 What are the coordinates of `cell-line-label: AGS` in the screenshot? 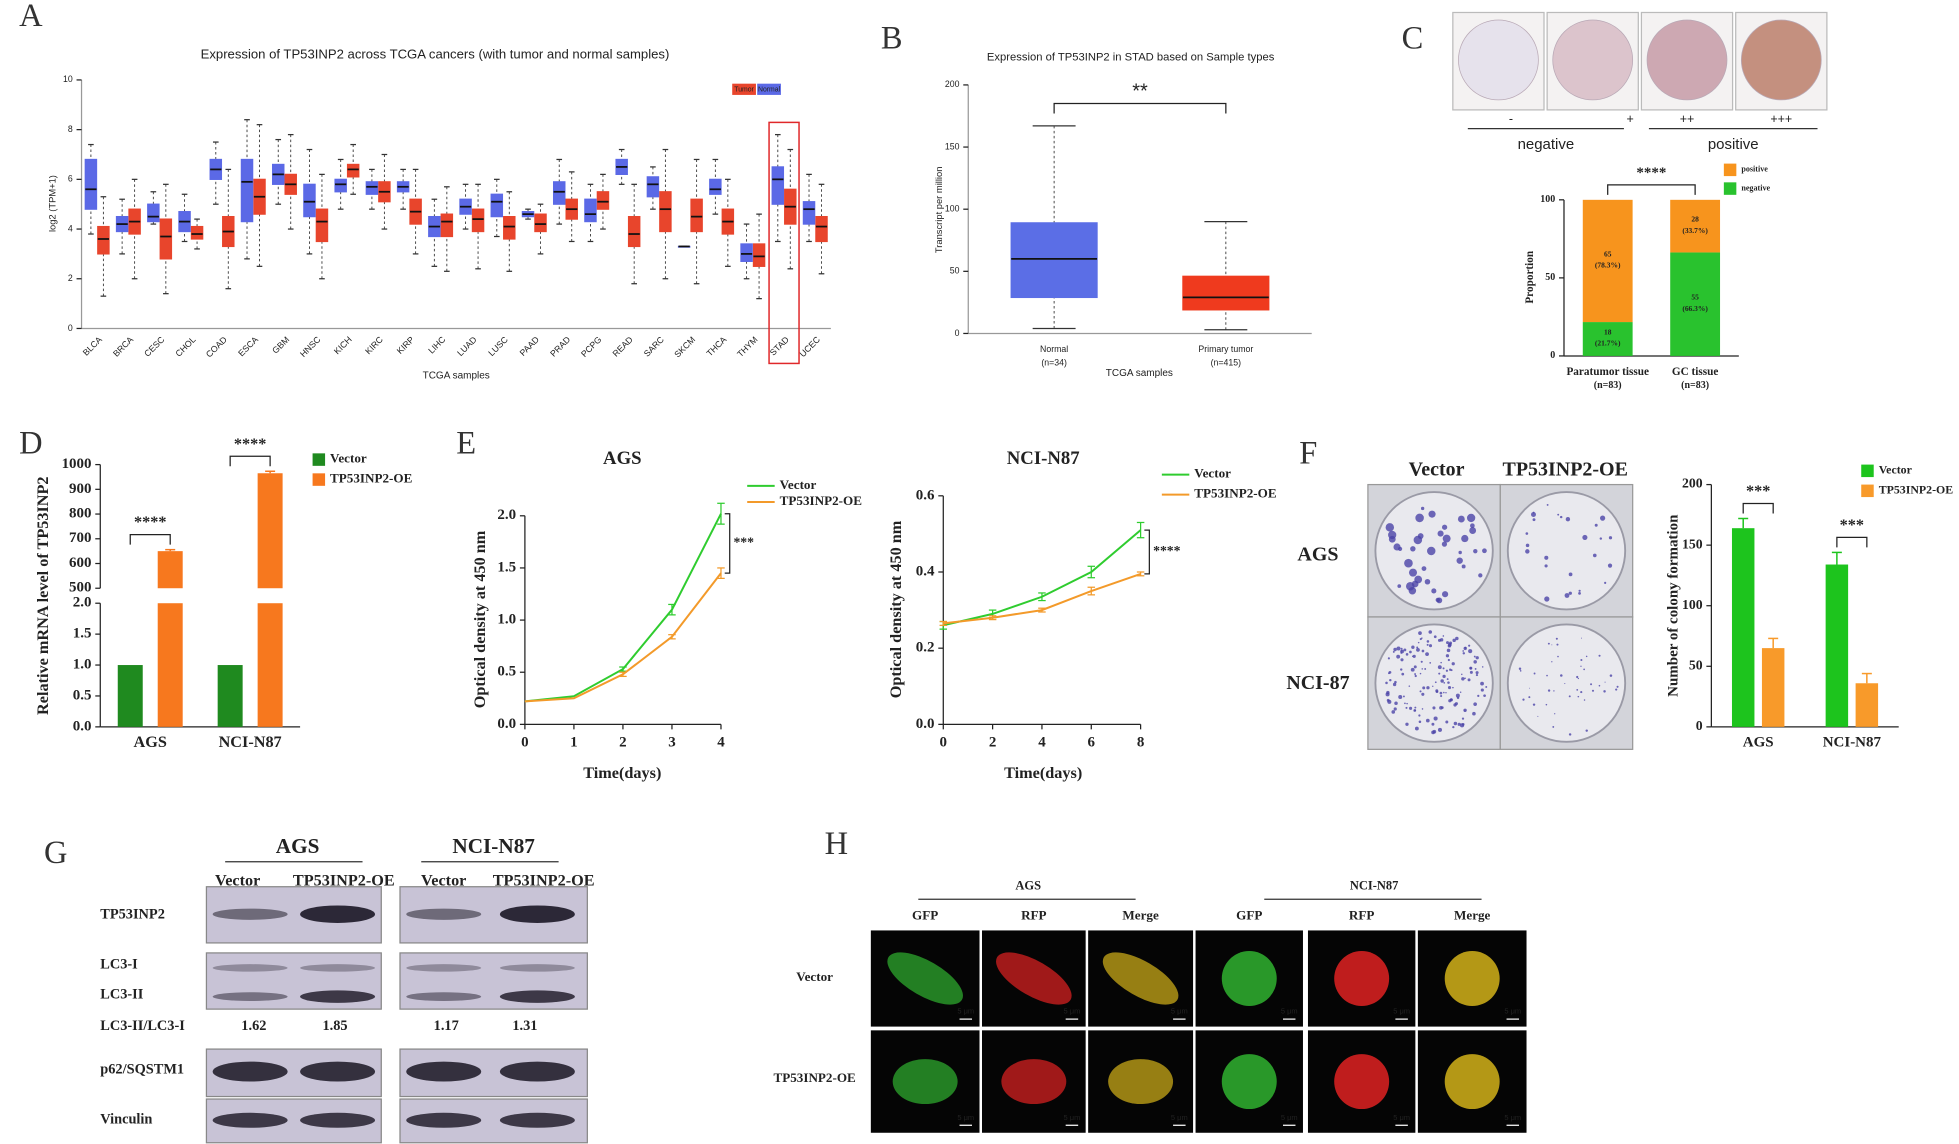 It's located at (1028, 886).